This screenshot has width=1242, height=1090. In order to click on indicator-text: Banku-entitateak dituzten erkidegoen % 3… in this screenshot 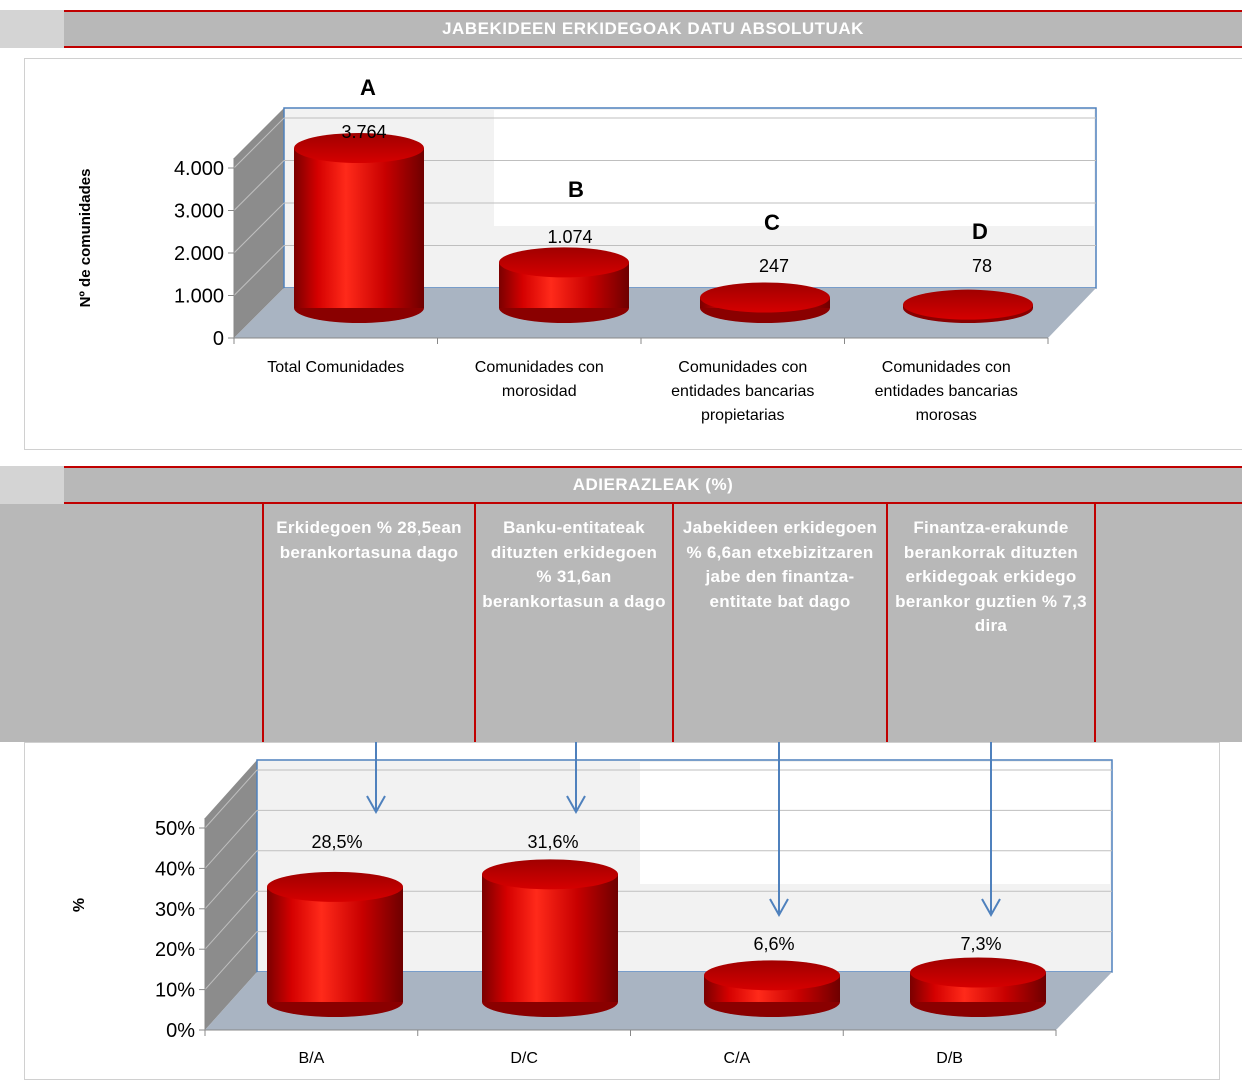, I will do `click(574, 564)`.